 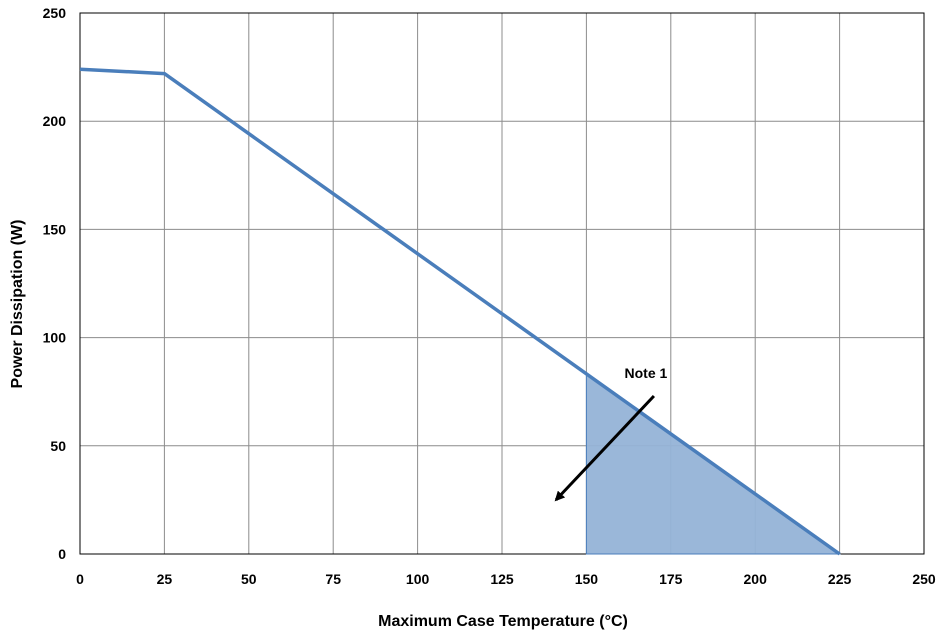 What do you see at coordinates (502, 579) in the screenshot?
I see `x-tick-label: 125` at bounding box center [502, 579].